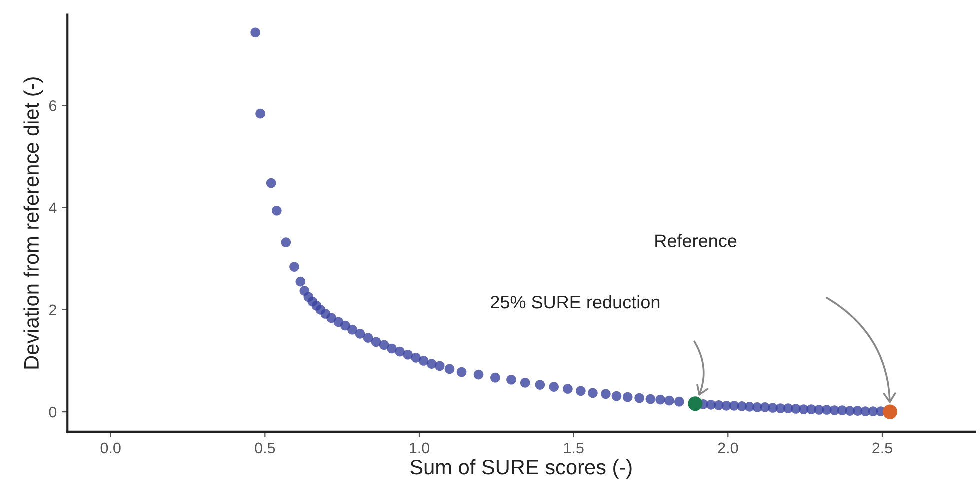  Describe the element at coordinates (265, 448) in the screenshot. I see `x-tick-label: 0.5` at that location.